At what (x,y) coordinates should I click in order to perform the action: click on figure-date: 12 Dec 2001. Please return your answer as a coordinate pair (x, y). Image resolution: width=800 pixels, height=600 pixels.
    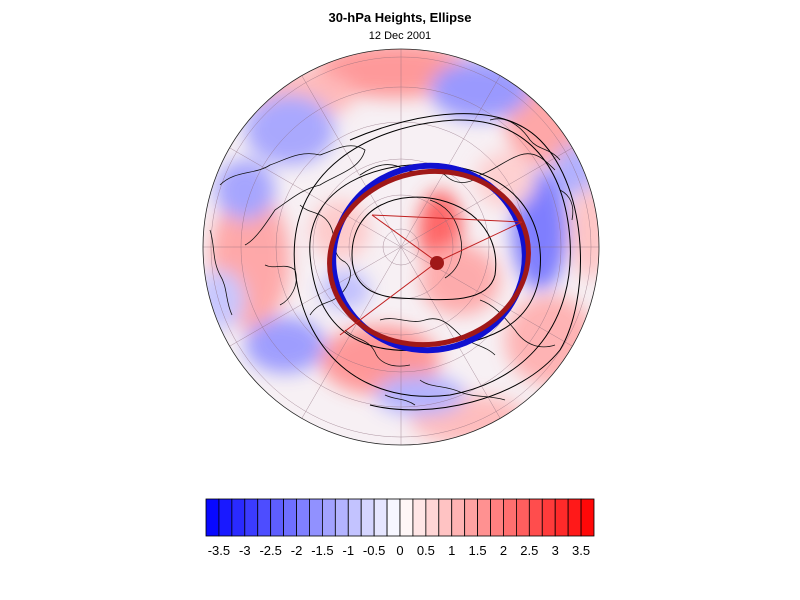
    Looking at the image, I should click on (400, 36).